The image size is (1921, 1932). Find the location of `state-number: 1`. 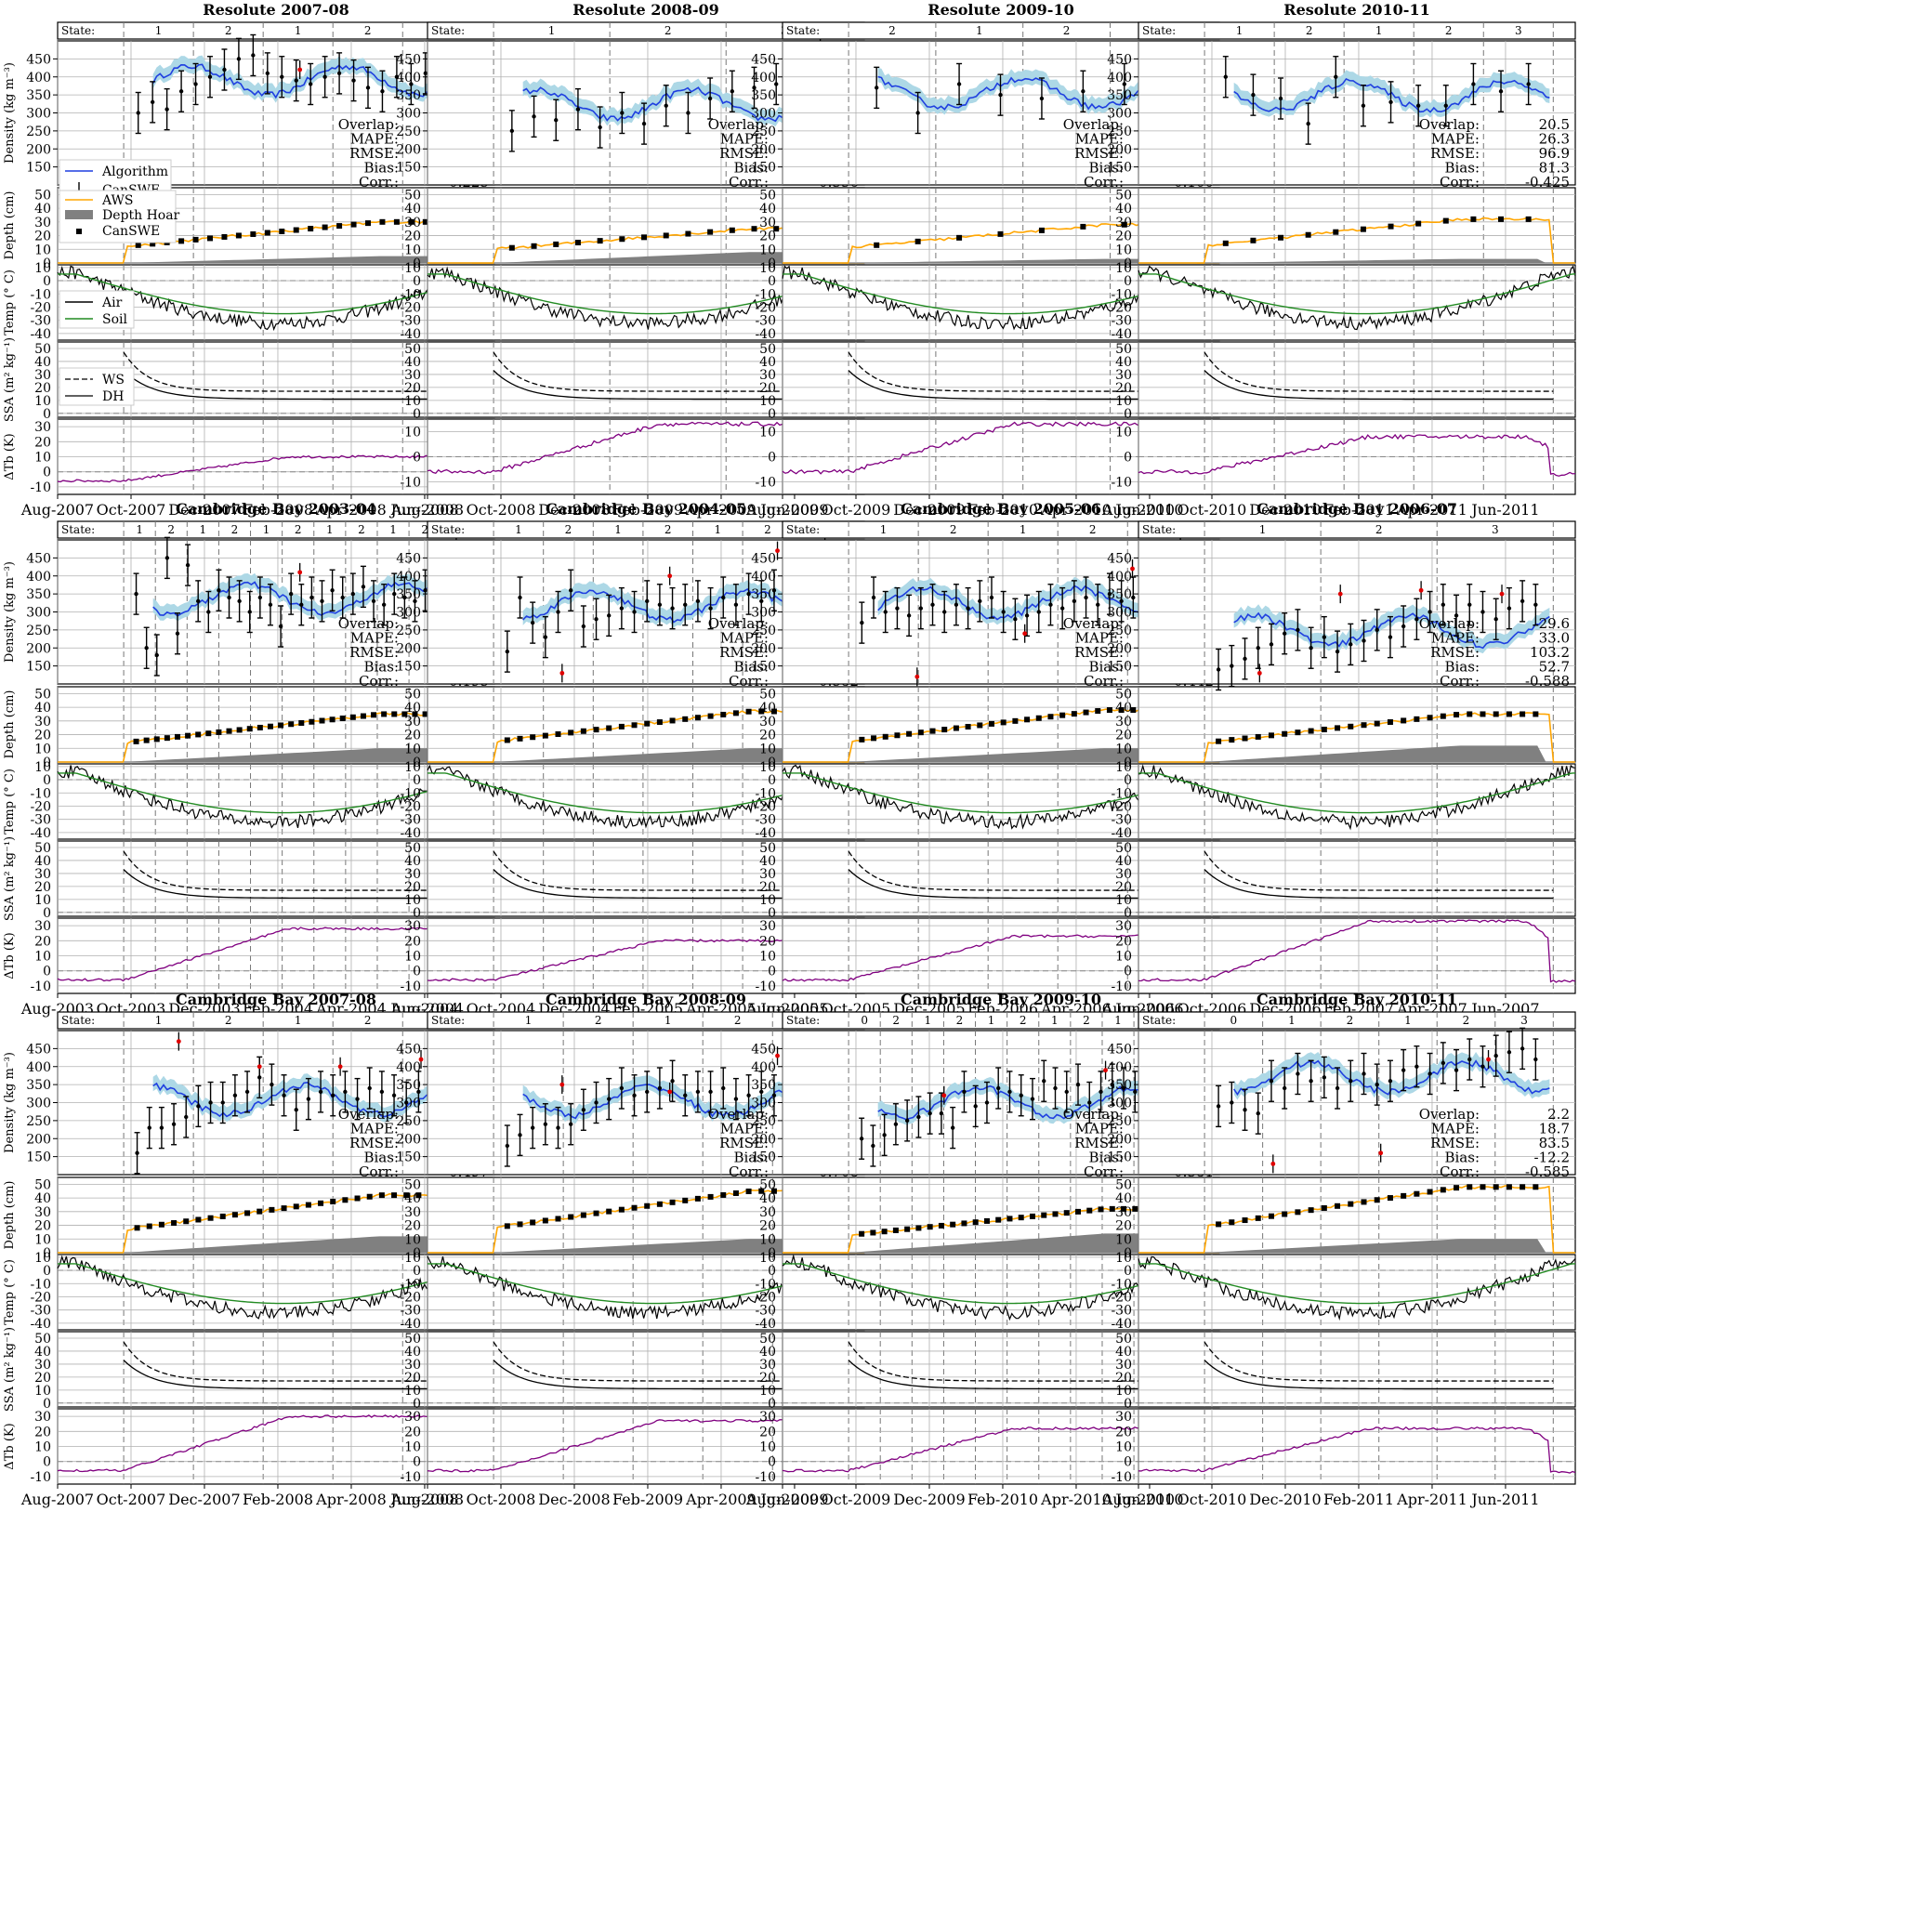

state-number: 1 is located at coordinates (929, 1020).